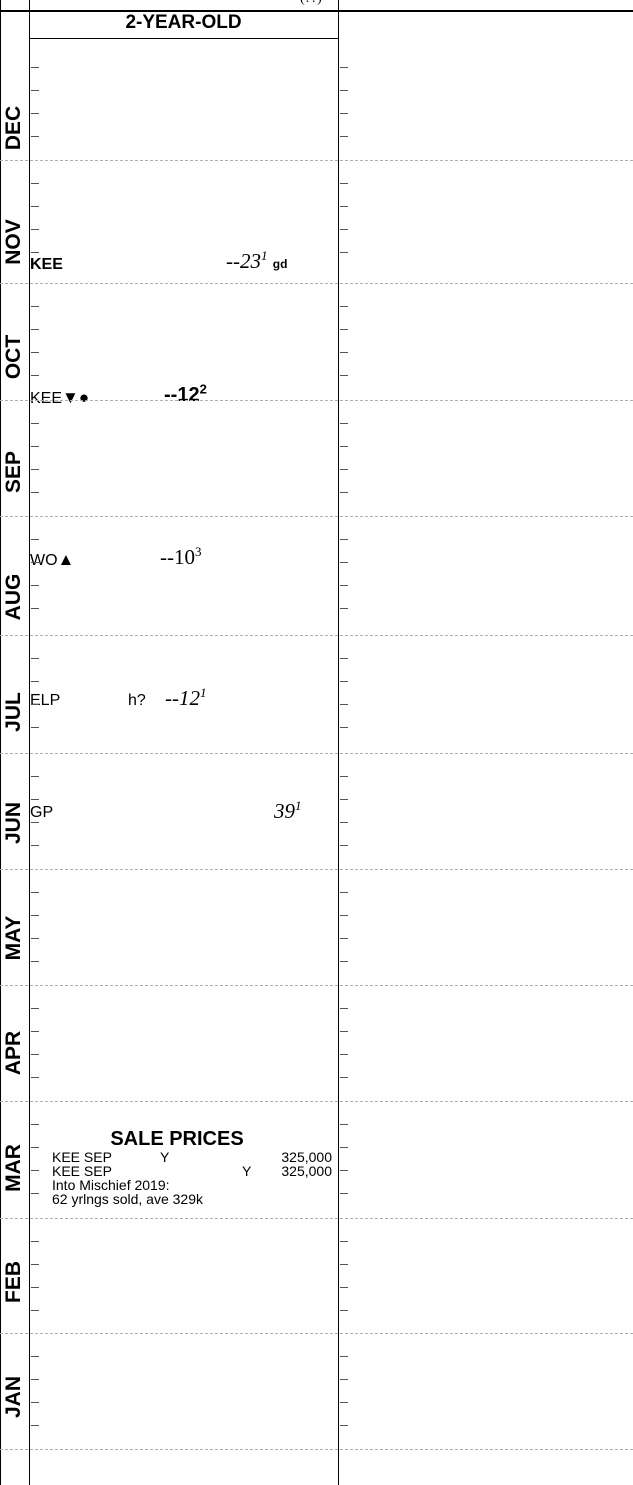  What do you see at coordinates (338, 742) in the screenshot?
I see `column-right-border` at bounding box center [338, 742].